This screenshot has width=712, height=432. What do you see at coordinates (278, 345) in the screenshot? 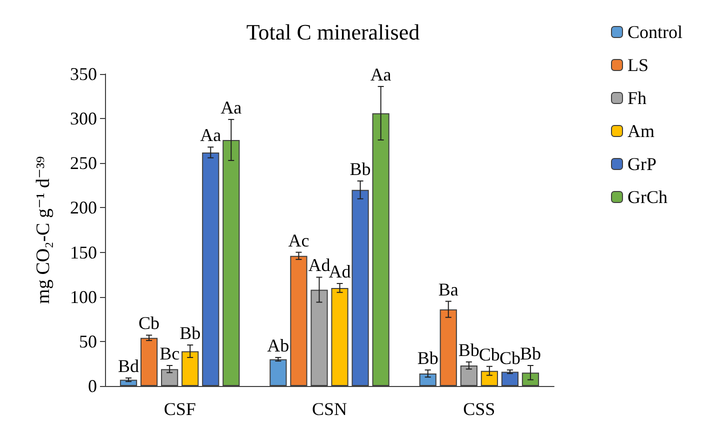
I see `data-label: Ab` at bounding box center [278, 345].